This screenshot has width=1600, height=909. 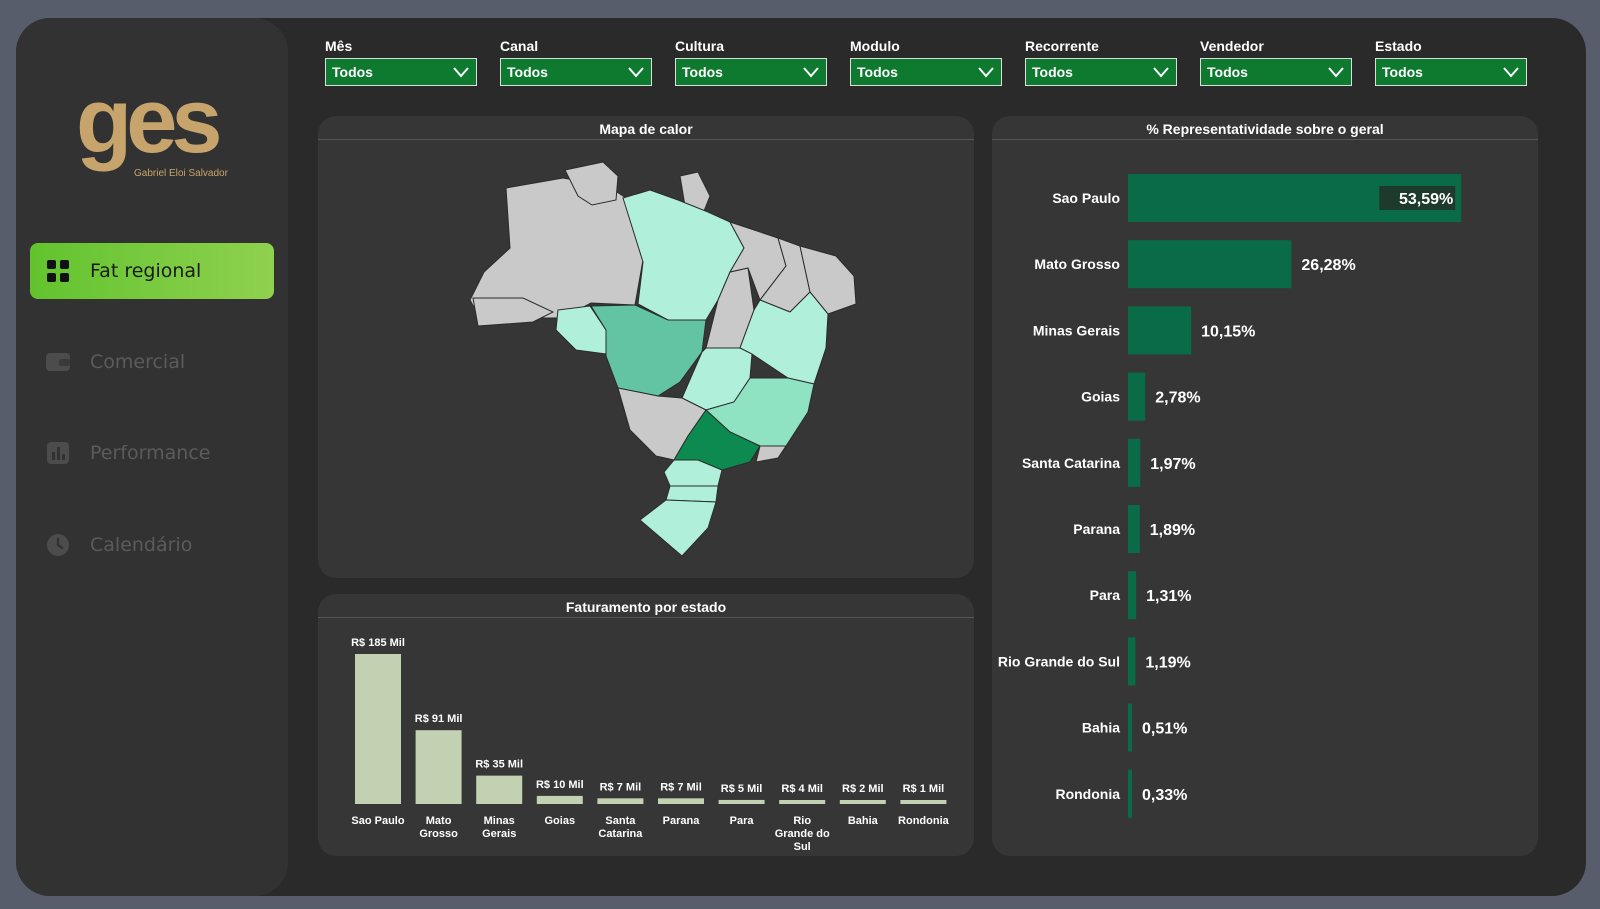 I want to click on share-value-label: 1,31%, so click(x=1168, y=596).